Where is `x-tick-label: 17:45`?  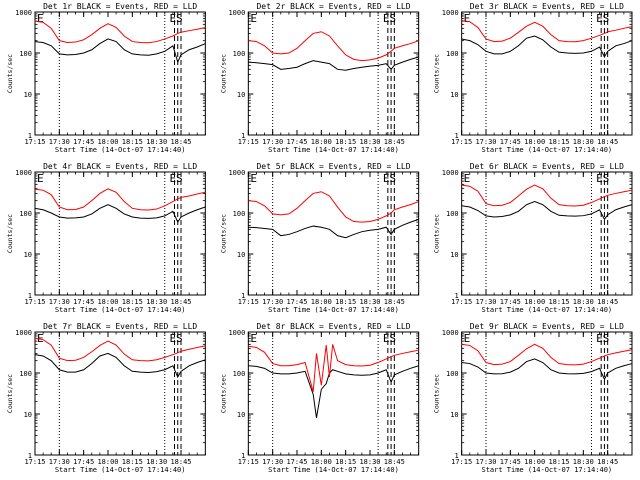
x-tick-label: 17:45 is located at coordinates (296, 462).